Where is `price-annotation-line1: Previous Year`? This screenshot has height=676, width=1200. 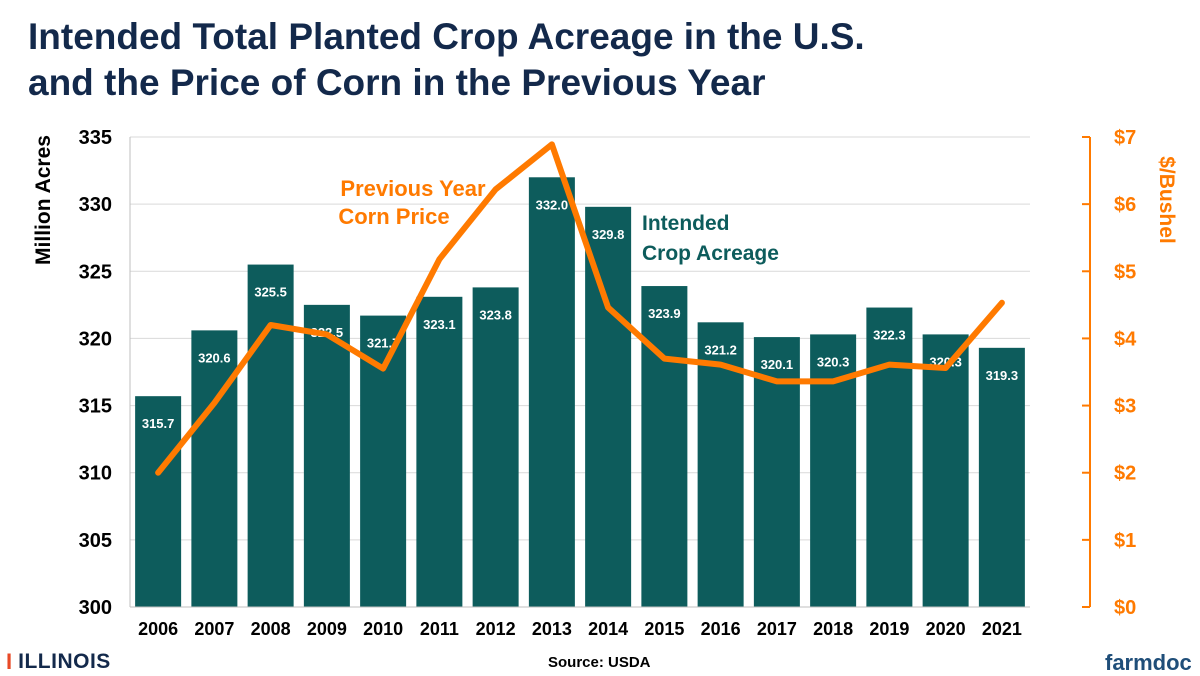
price-annotation-line1: Previous Year is located at coordinates (413, 188).